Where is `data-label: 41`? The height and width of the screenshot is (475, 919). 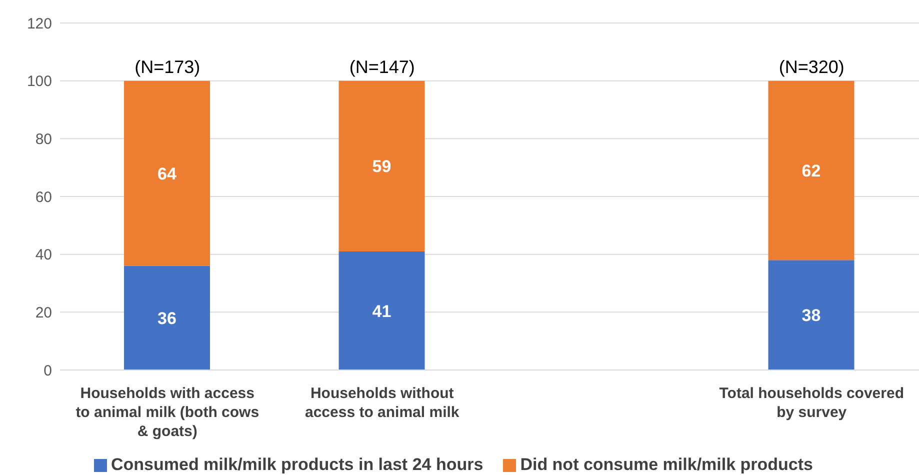 data-label: 41 is located at coordinates (382, 311).